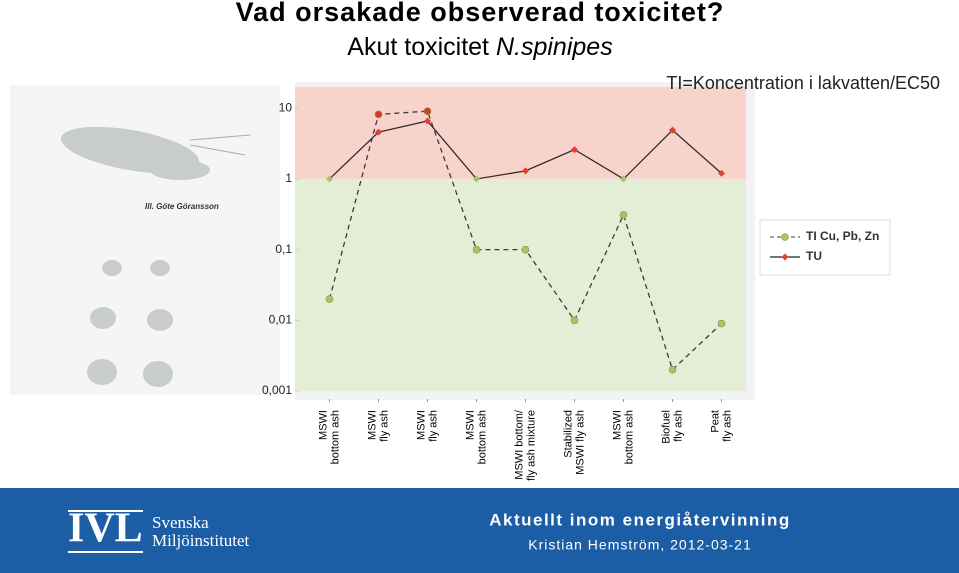 This screenshot has height=573, width=959. What do you see at coordinates (281, 319) in the screenshot?
I see `y-tick-label: 0,01` at bounding box center [281, 319].